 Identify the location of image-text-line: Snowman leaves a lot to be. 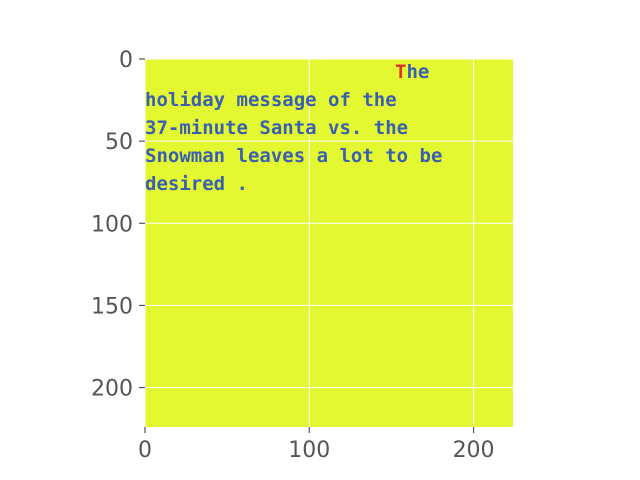
(293, 156).